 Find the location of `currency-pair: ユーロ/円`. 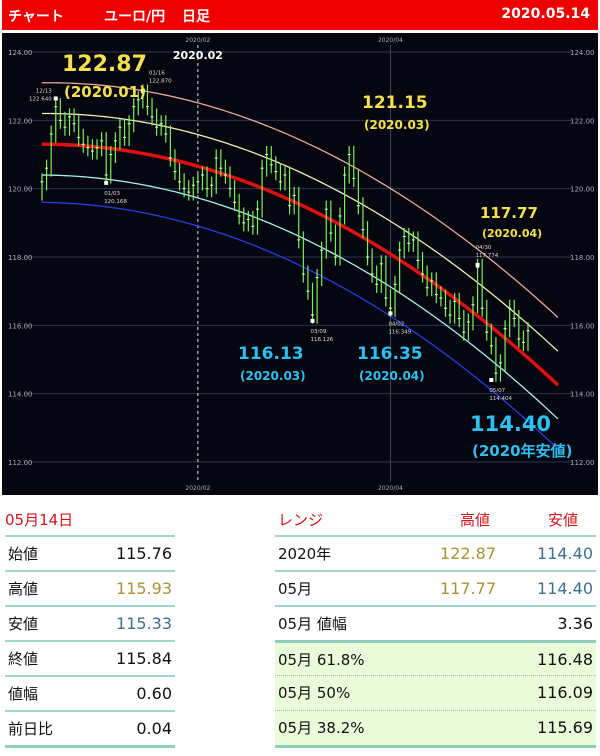

currency-pair: ユーロ/円 is located at coordinates (135, 17).